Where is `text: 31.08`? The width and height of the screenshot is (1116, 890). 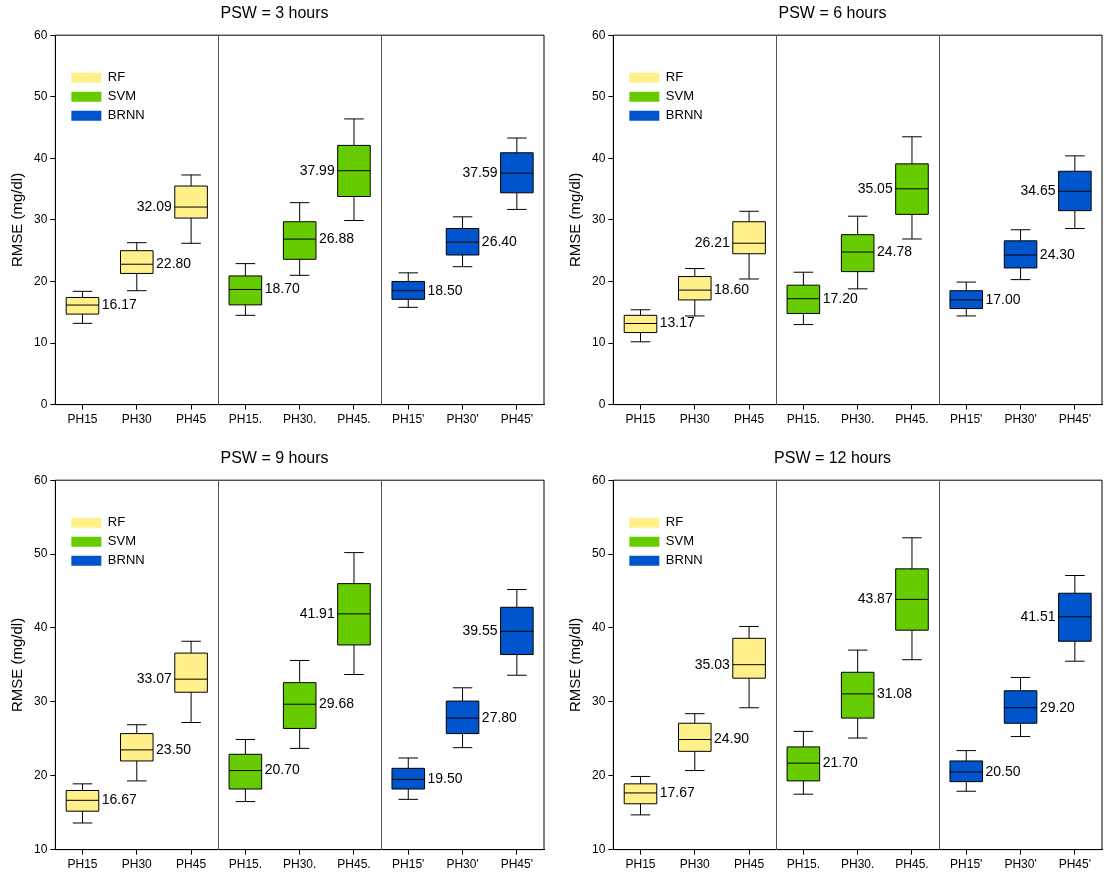
text: 31.08 is located at coordinates (894, 692).